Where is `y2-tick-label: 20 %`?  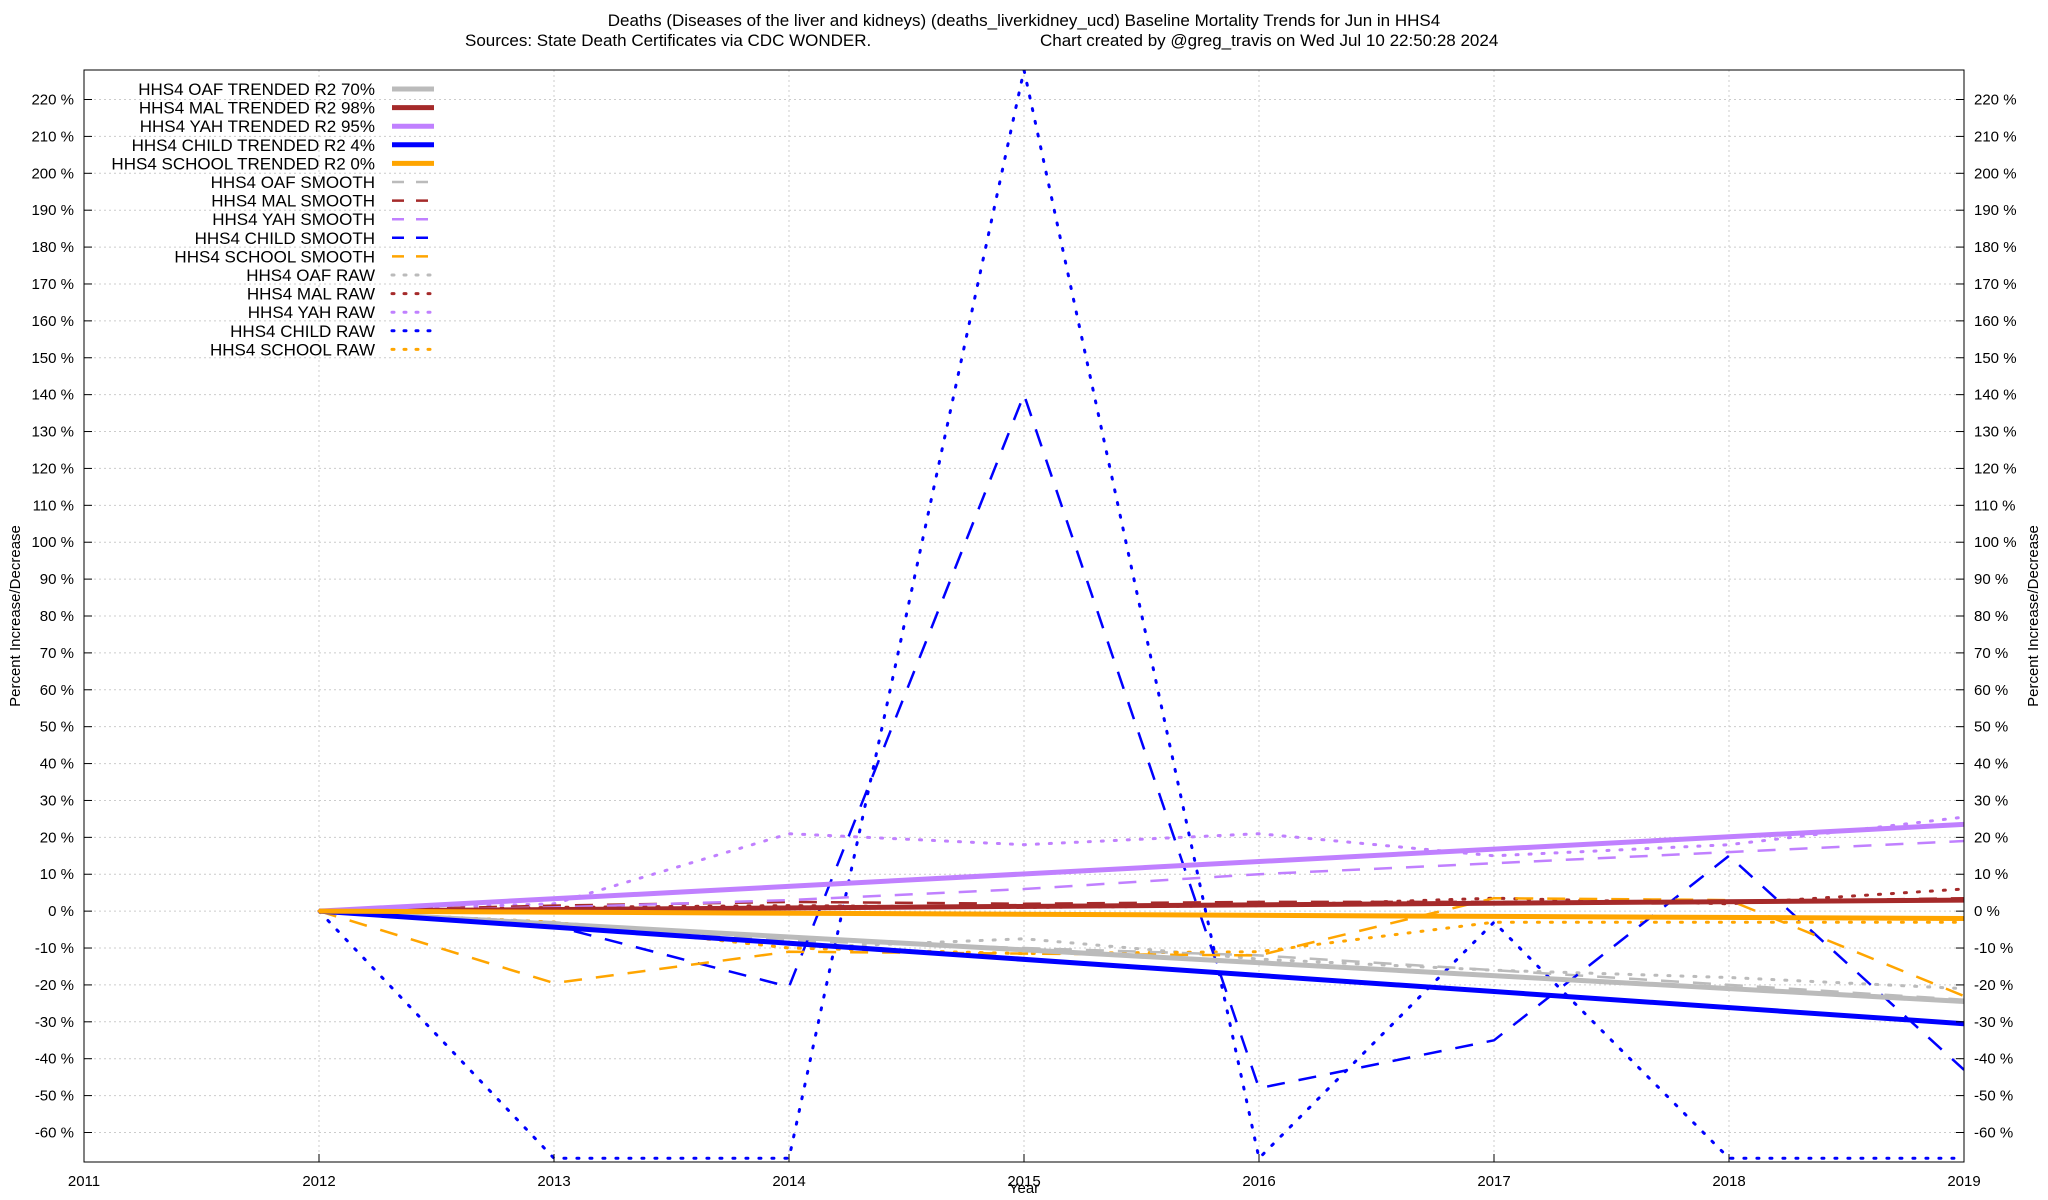 y2-tick-label: 20 % is located at coordinates (1991, 837).